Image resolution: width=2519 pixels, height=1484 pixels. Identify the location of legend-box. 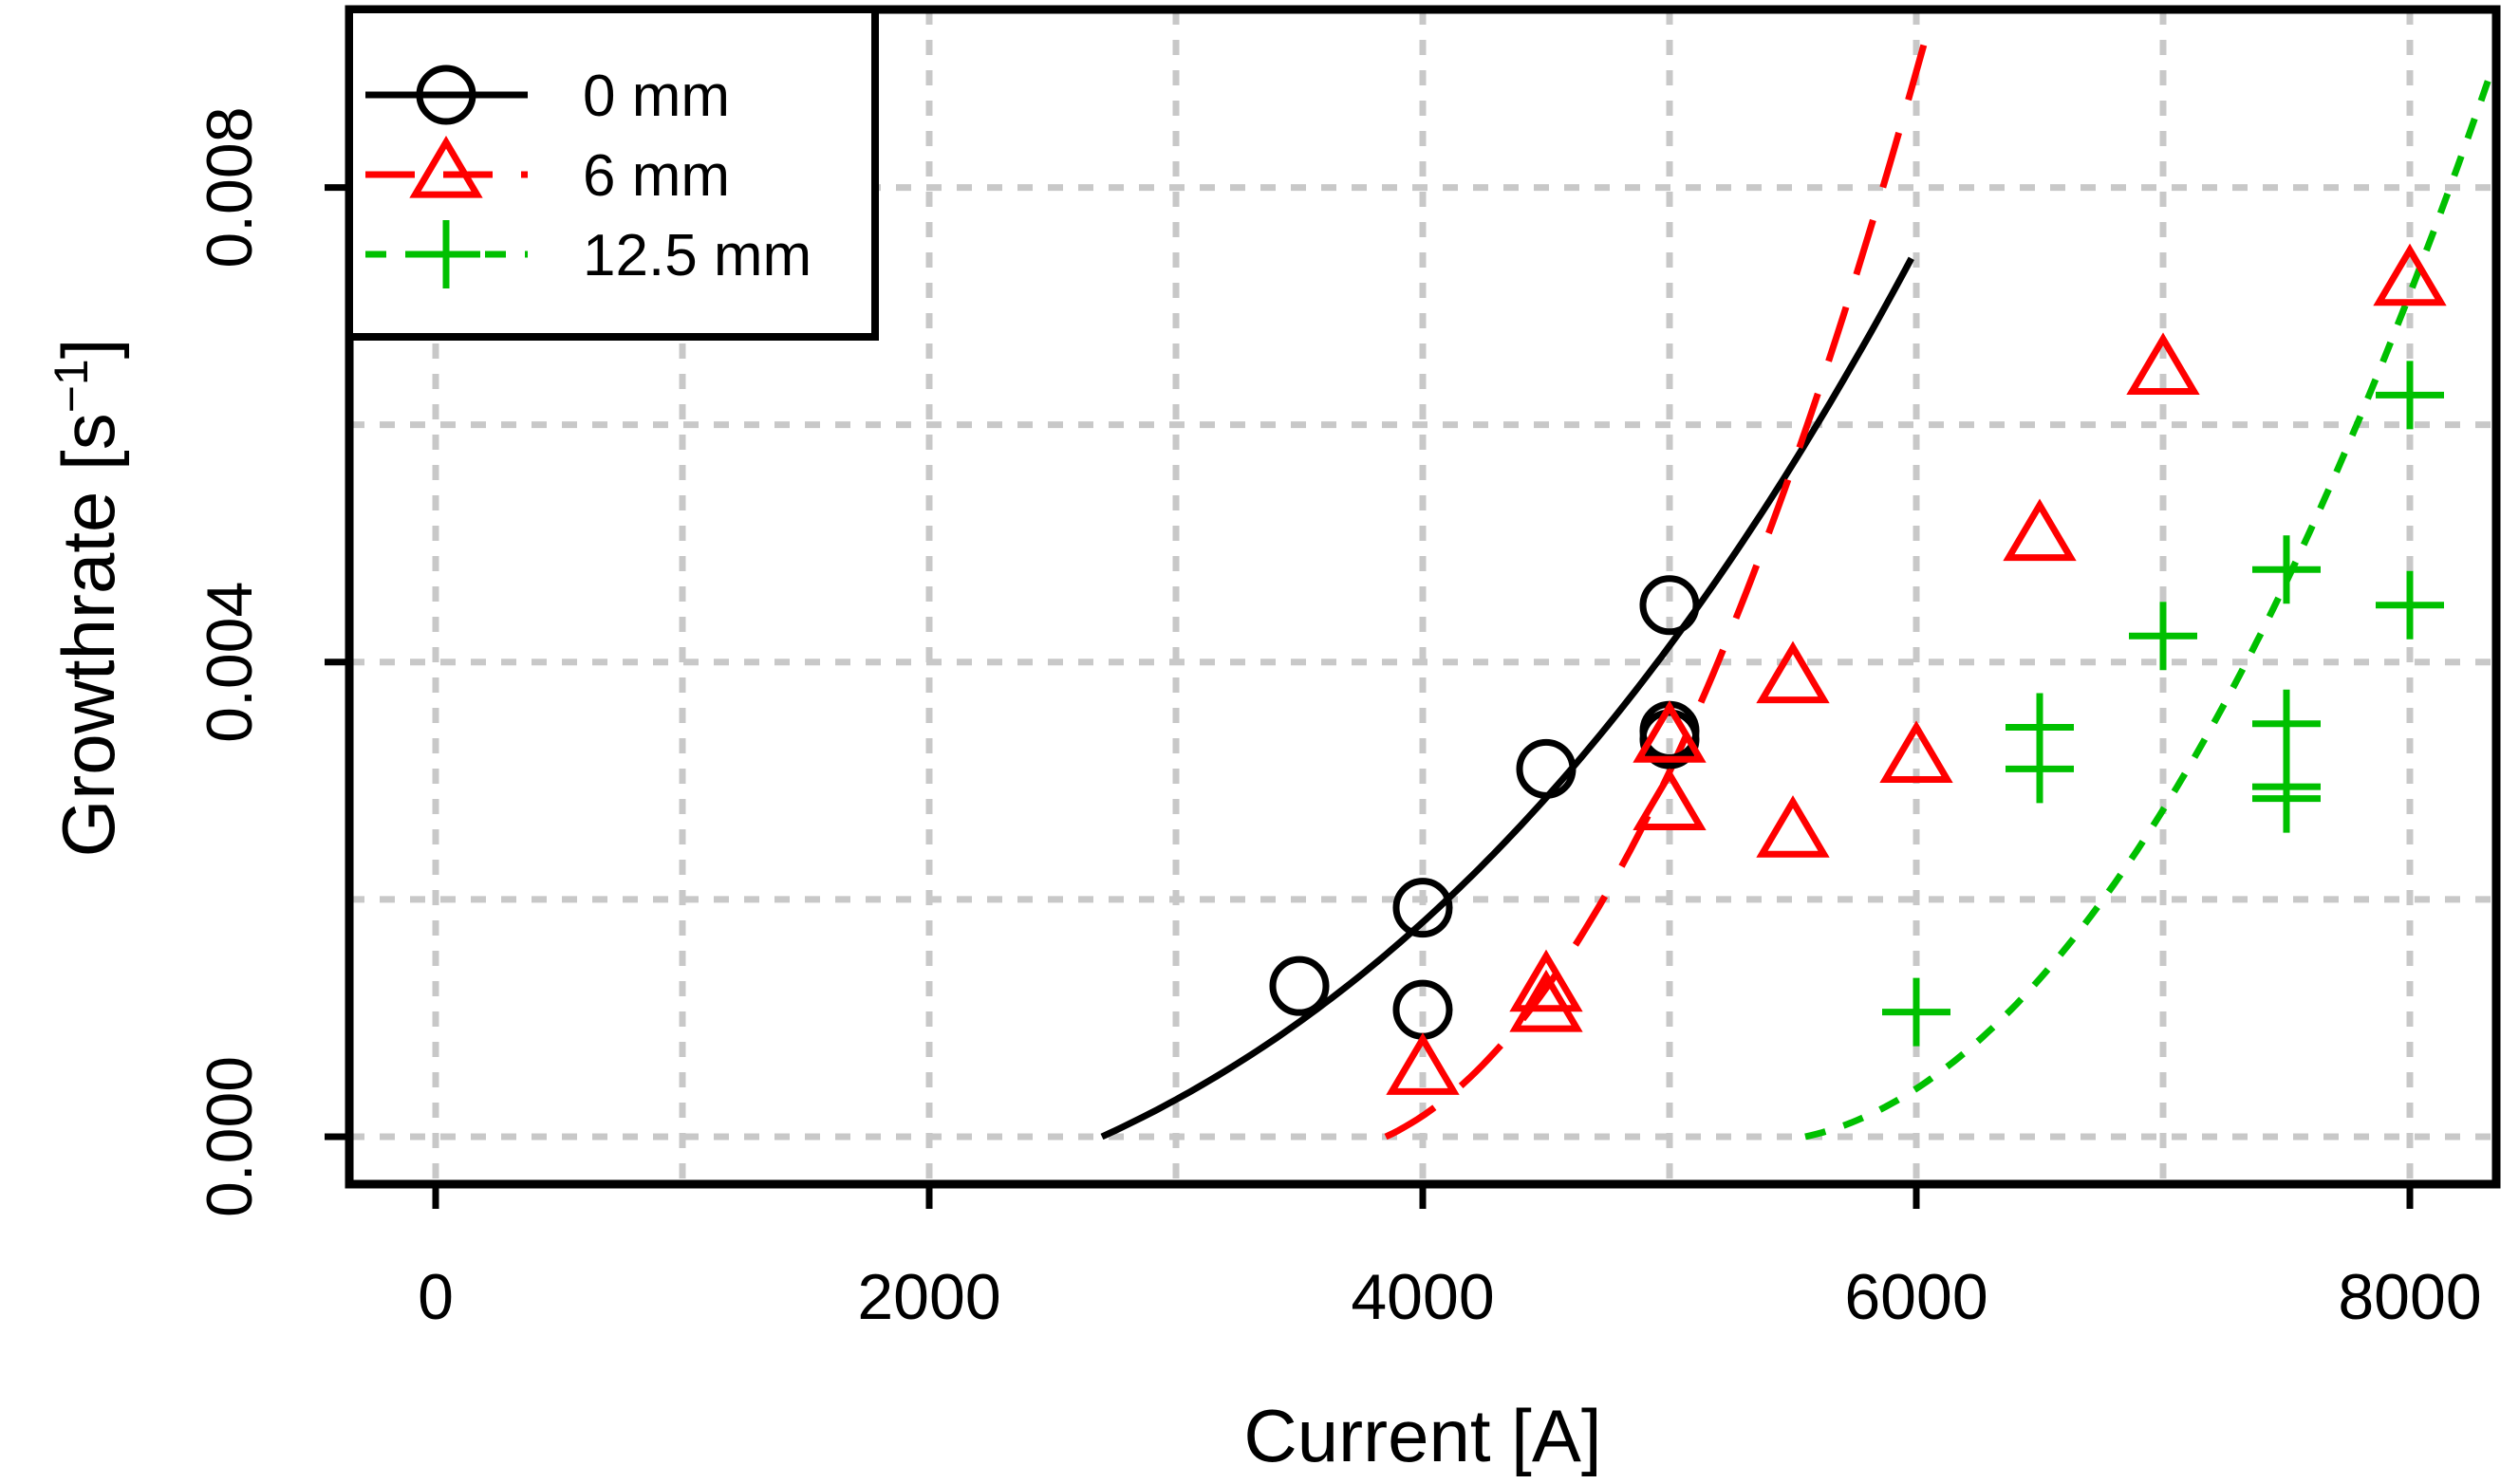
(612, 174).